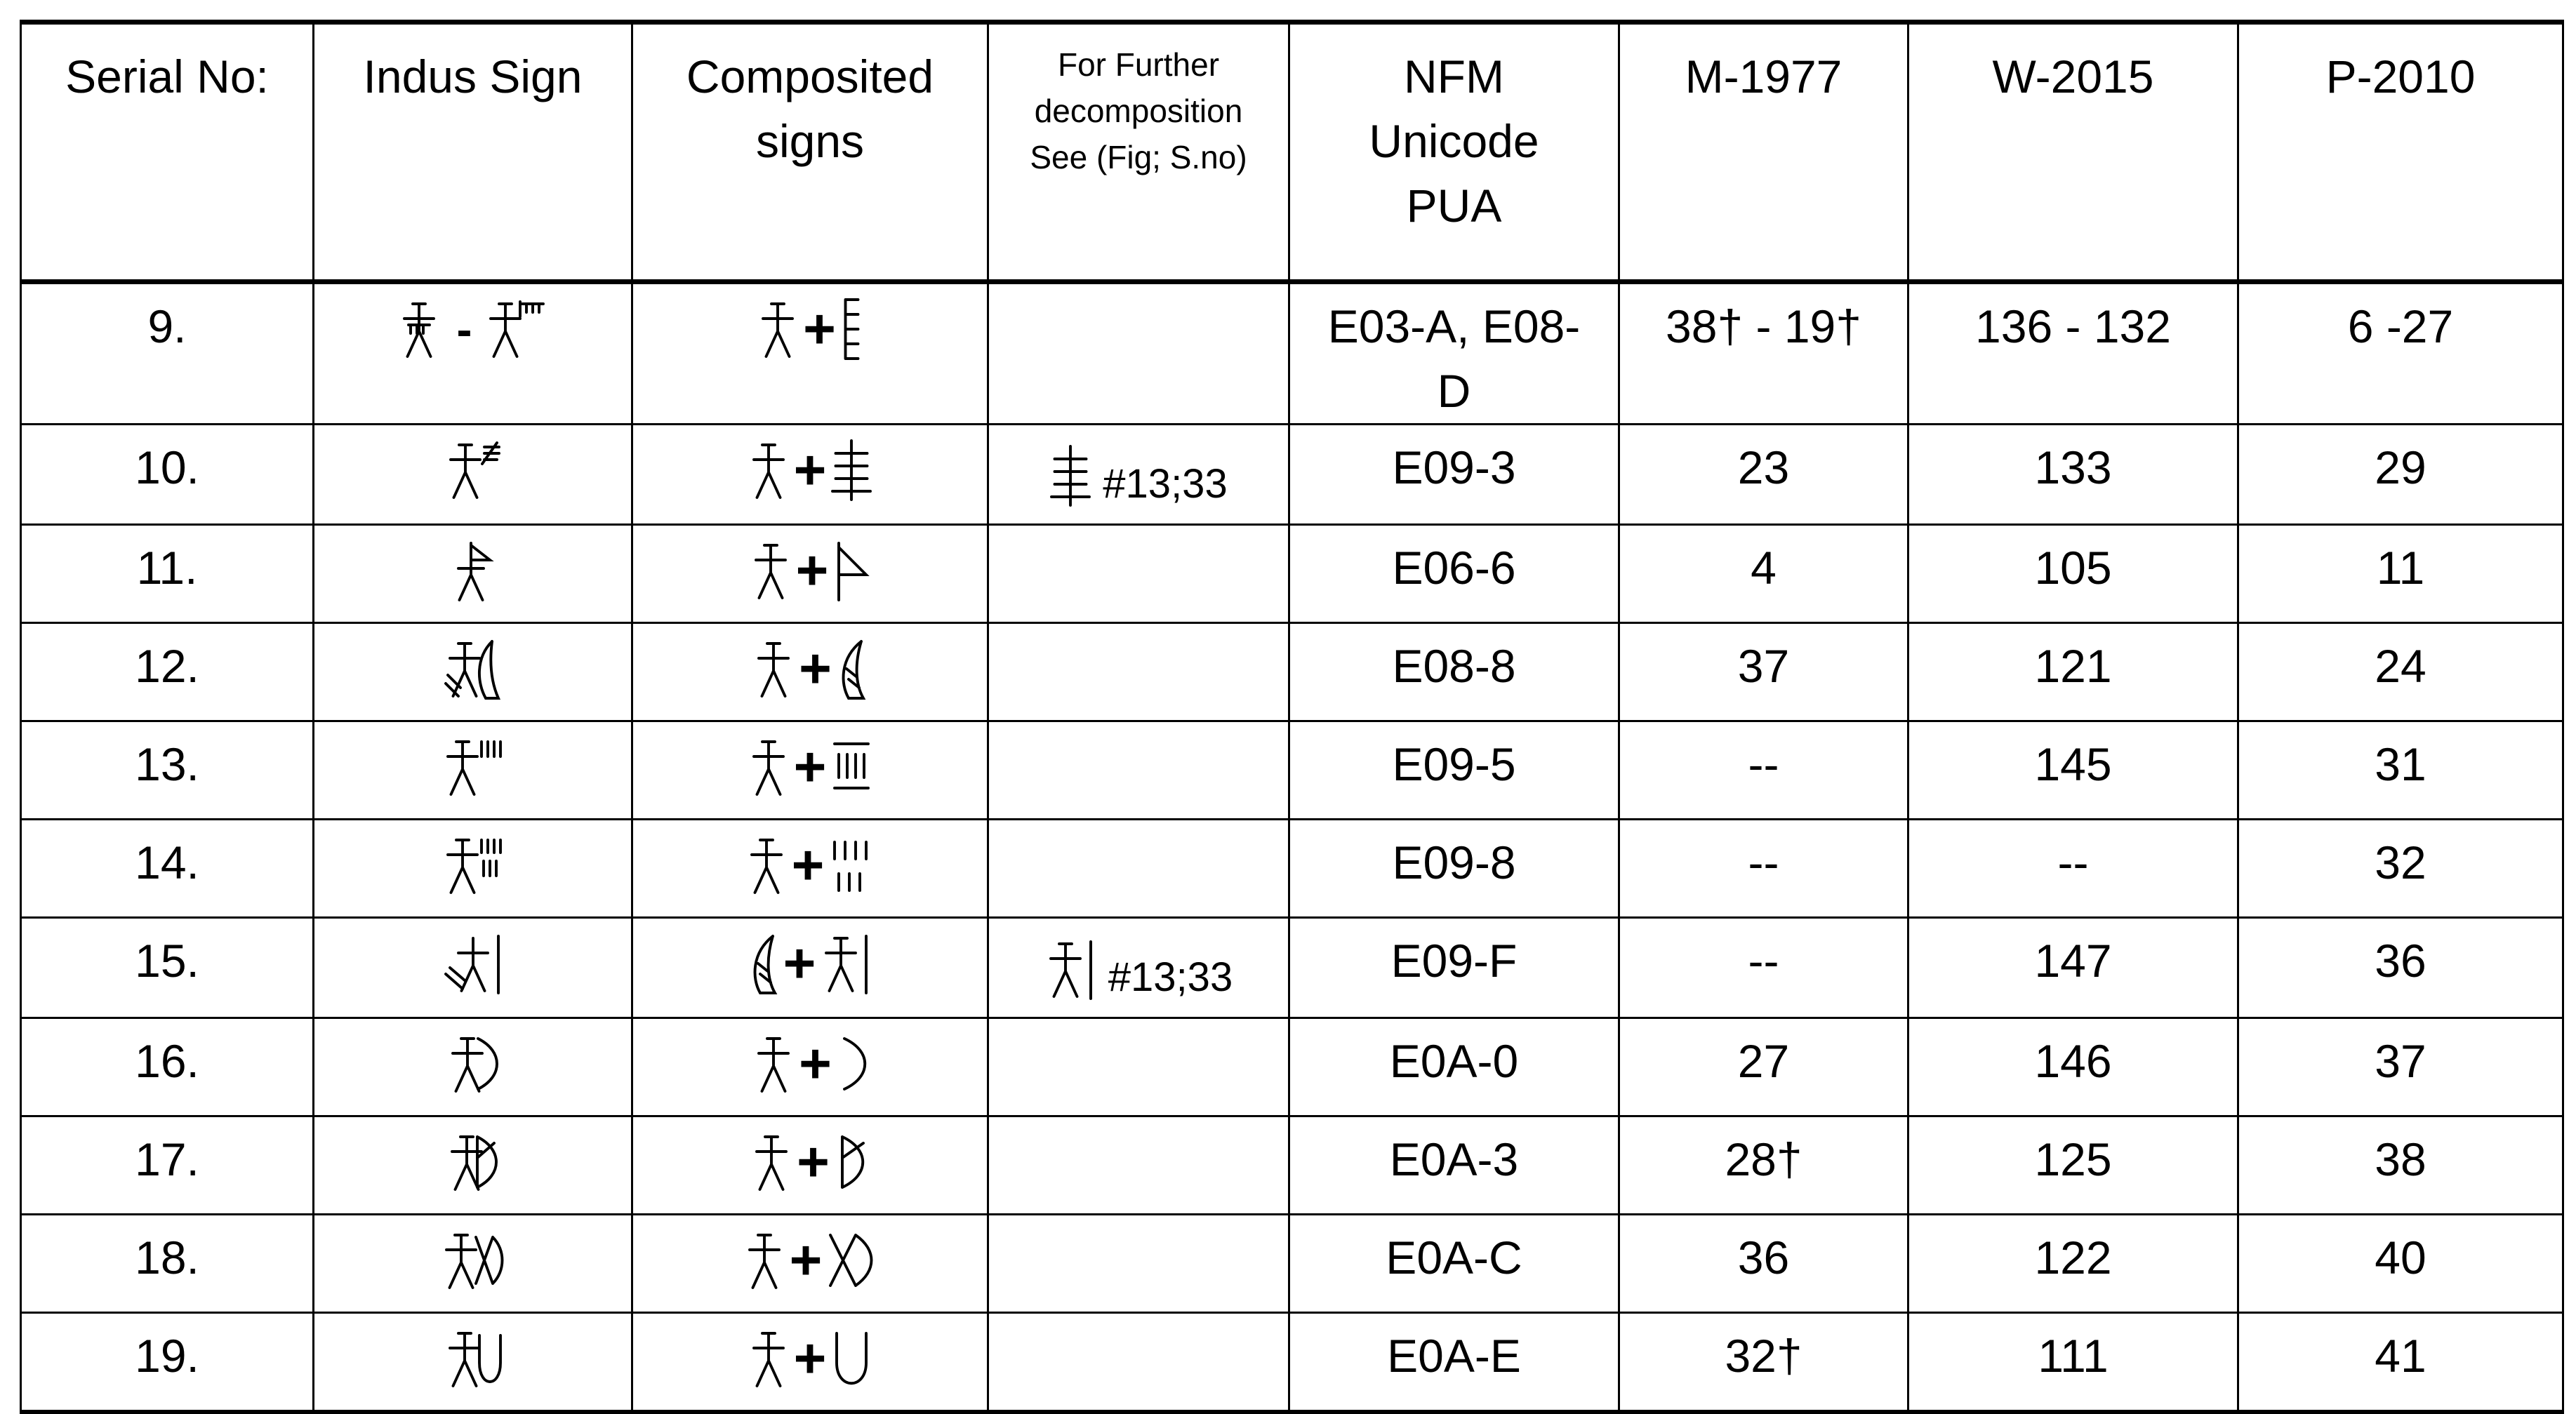 The image size is (2576, 1414). I want to click on flag-icon, so click(854, 571).